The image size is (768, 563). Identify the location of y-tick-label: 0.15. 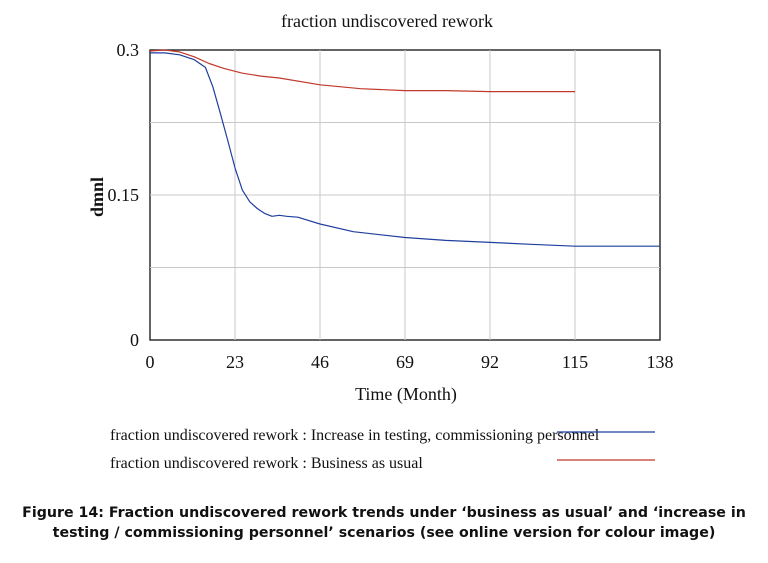
(124, 195).